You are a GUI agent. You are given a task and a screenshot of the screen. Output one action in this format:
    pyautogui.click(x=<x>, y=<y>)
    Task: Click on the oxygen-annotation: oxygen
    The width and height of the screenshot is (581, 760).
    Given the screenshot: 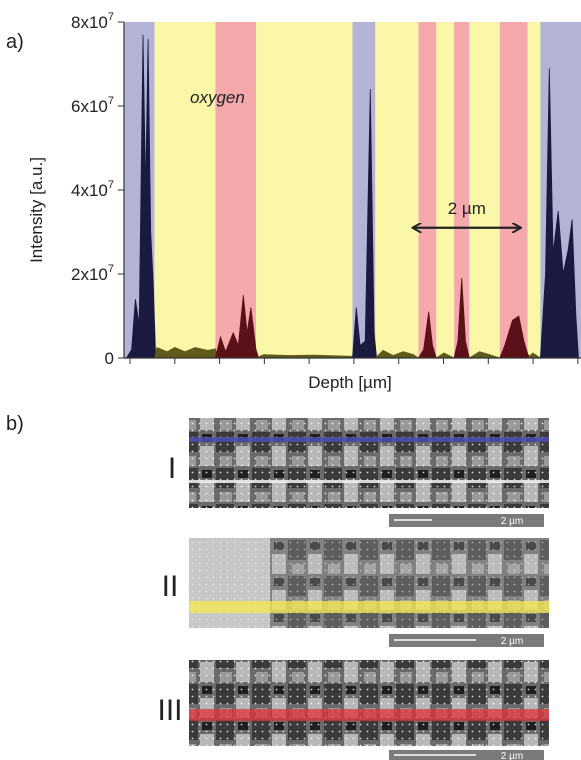 What is the action you would take?
    pyautogui.click(x=217, y=97)
    